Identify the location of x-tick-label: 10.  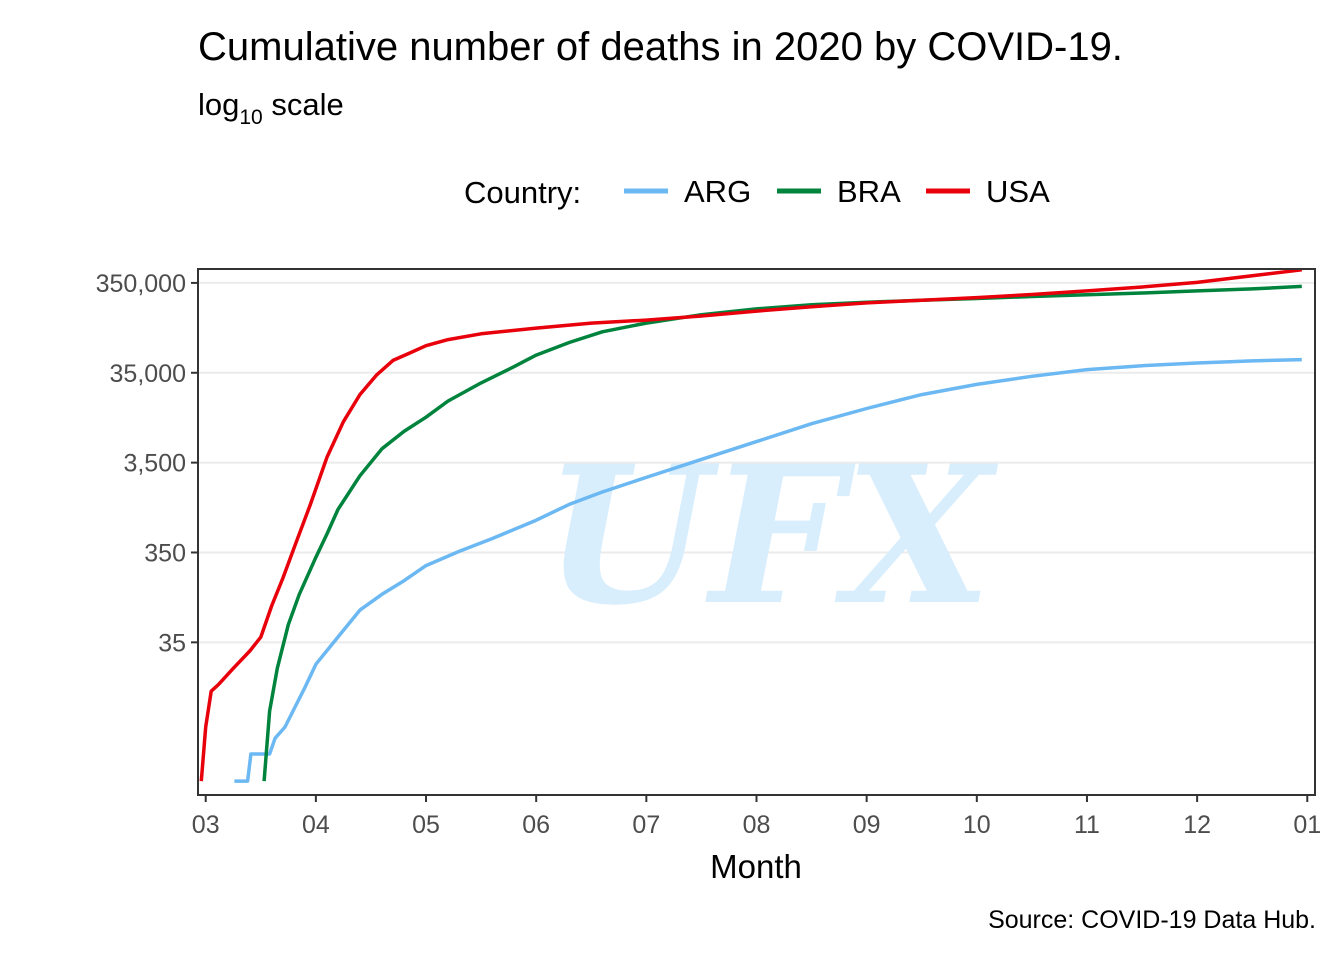
(977, 825).